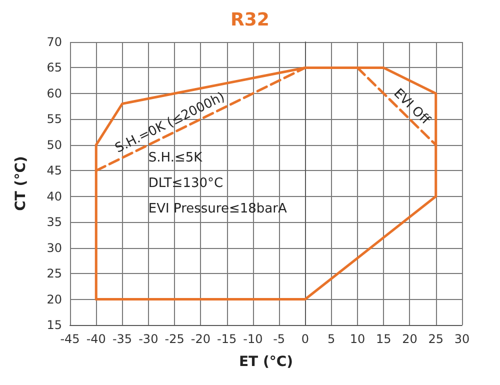  I want to click on x-tick-label: -45, so click(70, 339).